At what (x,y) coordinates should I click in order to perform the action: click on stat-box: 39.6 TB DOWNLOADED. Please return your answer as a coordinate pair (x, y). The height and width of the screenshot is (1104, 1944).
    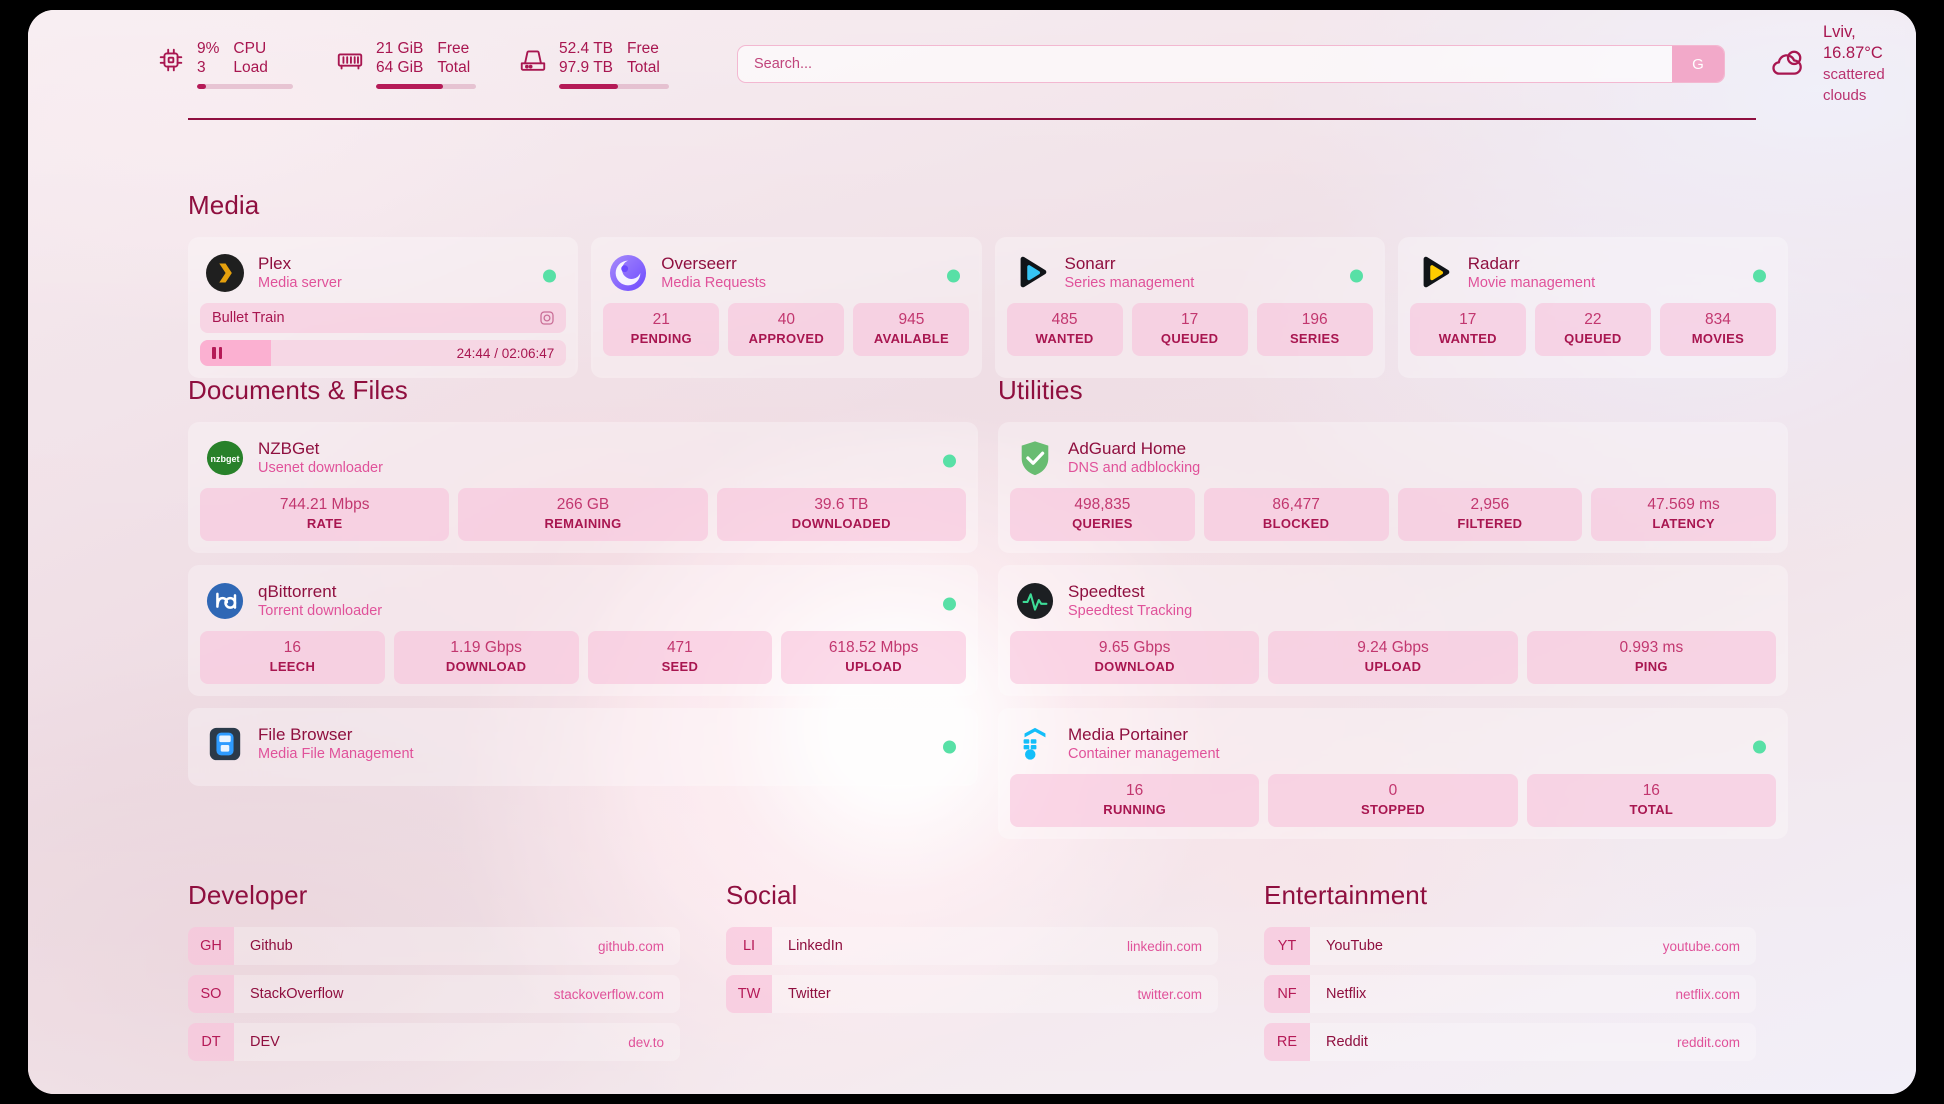
    Looking at the image, I should click on (841, 514).